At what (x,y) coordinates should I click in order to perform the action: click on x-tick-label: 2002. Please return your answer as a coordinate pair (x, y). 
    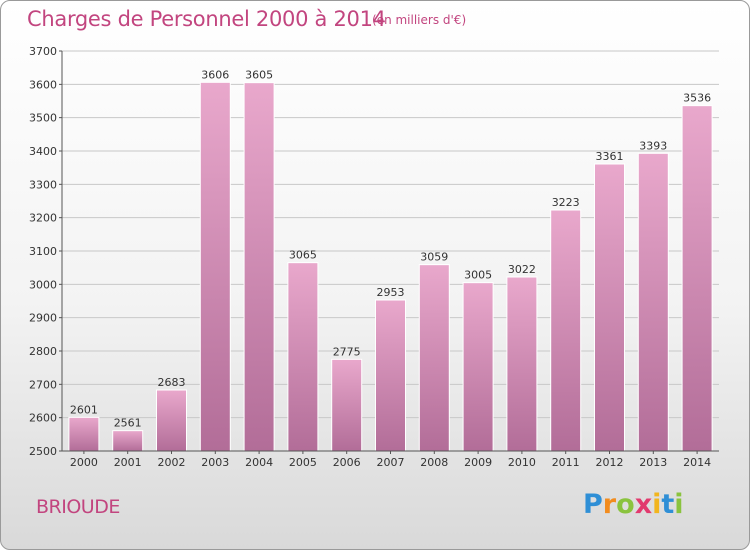
    Looking at the image, I should click on (172, 462).